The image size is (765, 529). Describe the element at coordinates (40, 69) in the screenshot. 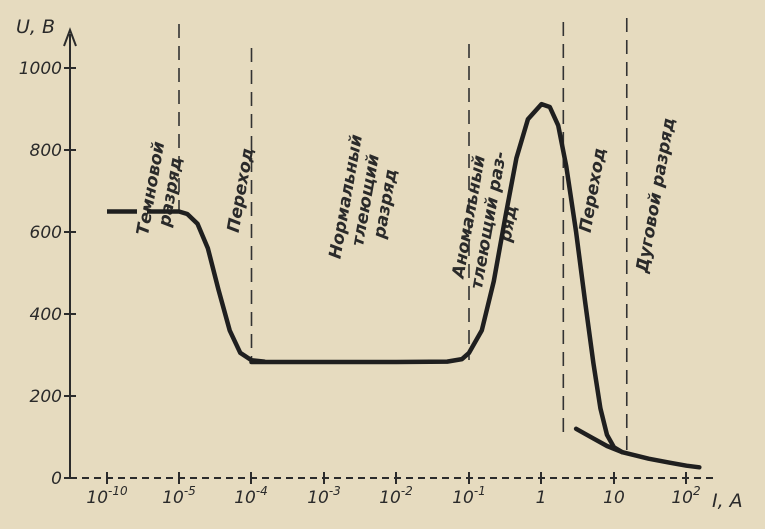

I see `y-tick-label: 1000` at that location.